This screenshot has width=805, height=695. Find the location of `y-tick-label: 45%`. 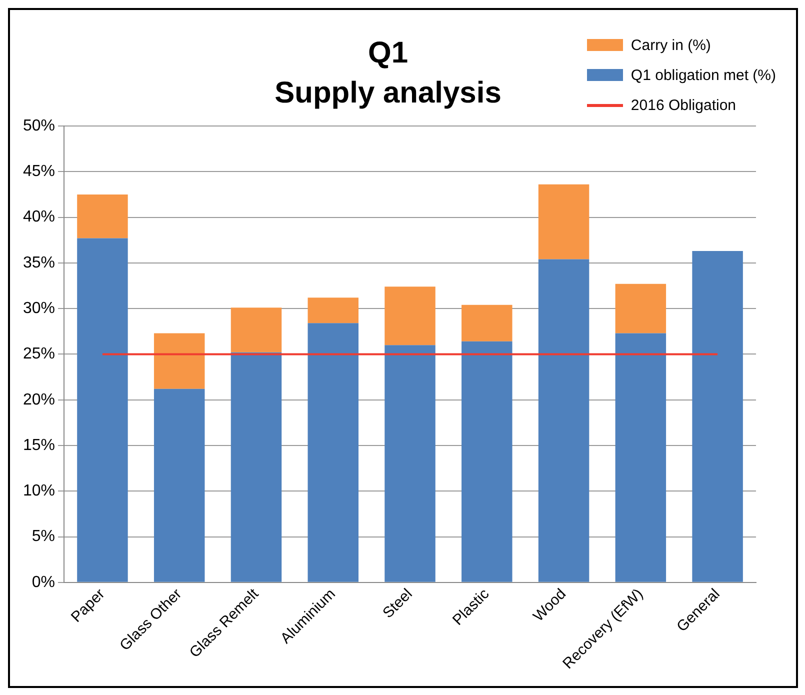

y-tick-label: 45% is located at coordinates (39, 171).